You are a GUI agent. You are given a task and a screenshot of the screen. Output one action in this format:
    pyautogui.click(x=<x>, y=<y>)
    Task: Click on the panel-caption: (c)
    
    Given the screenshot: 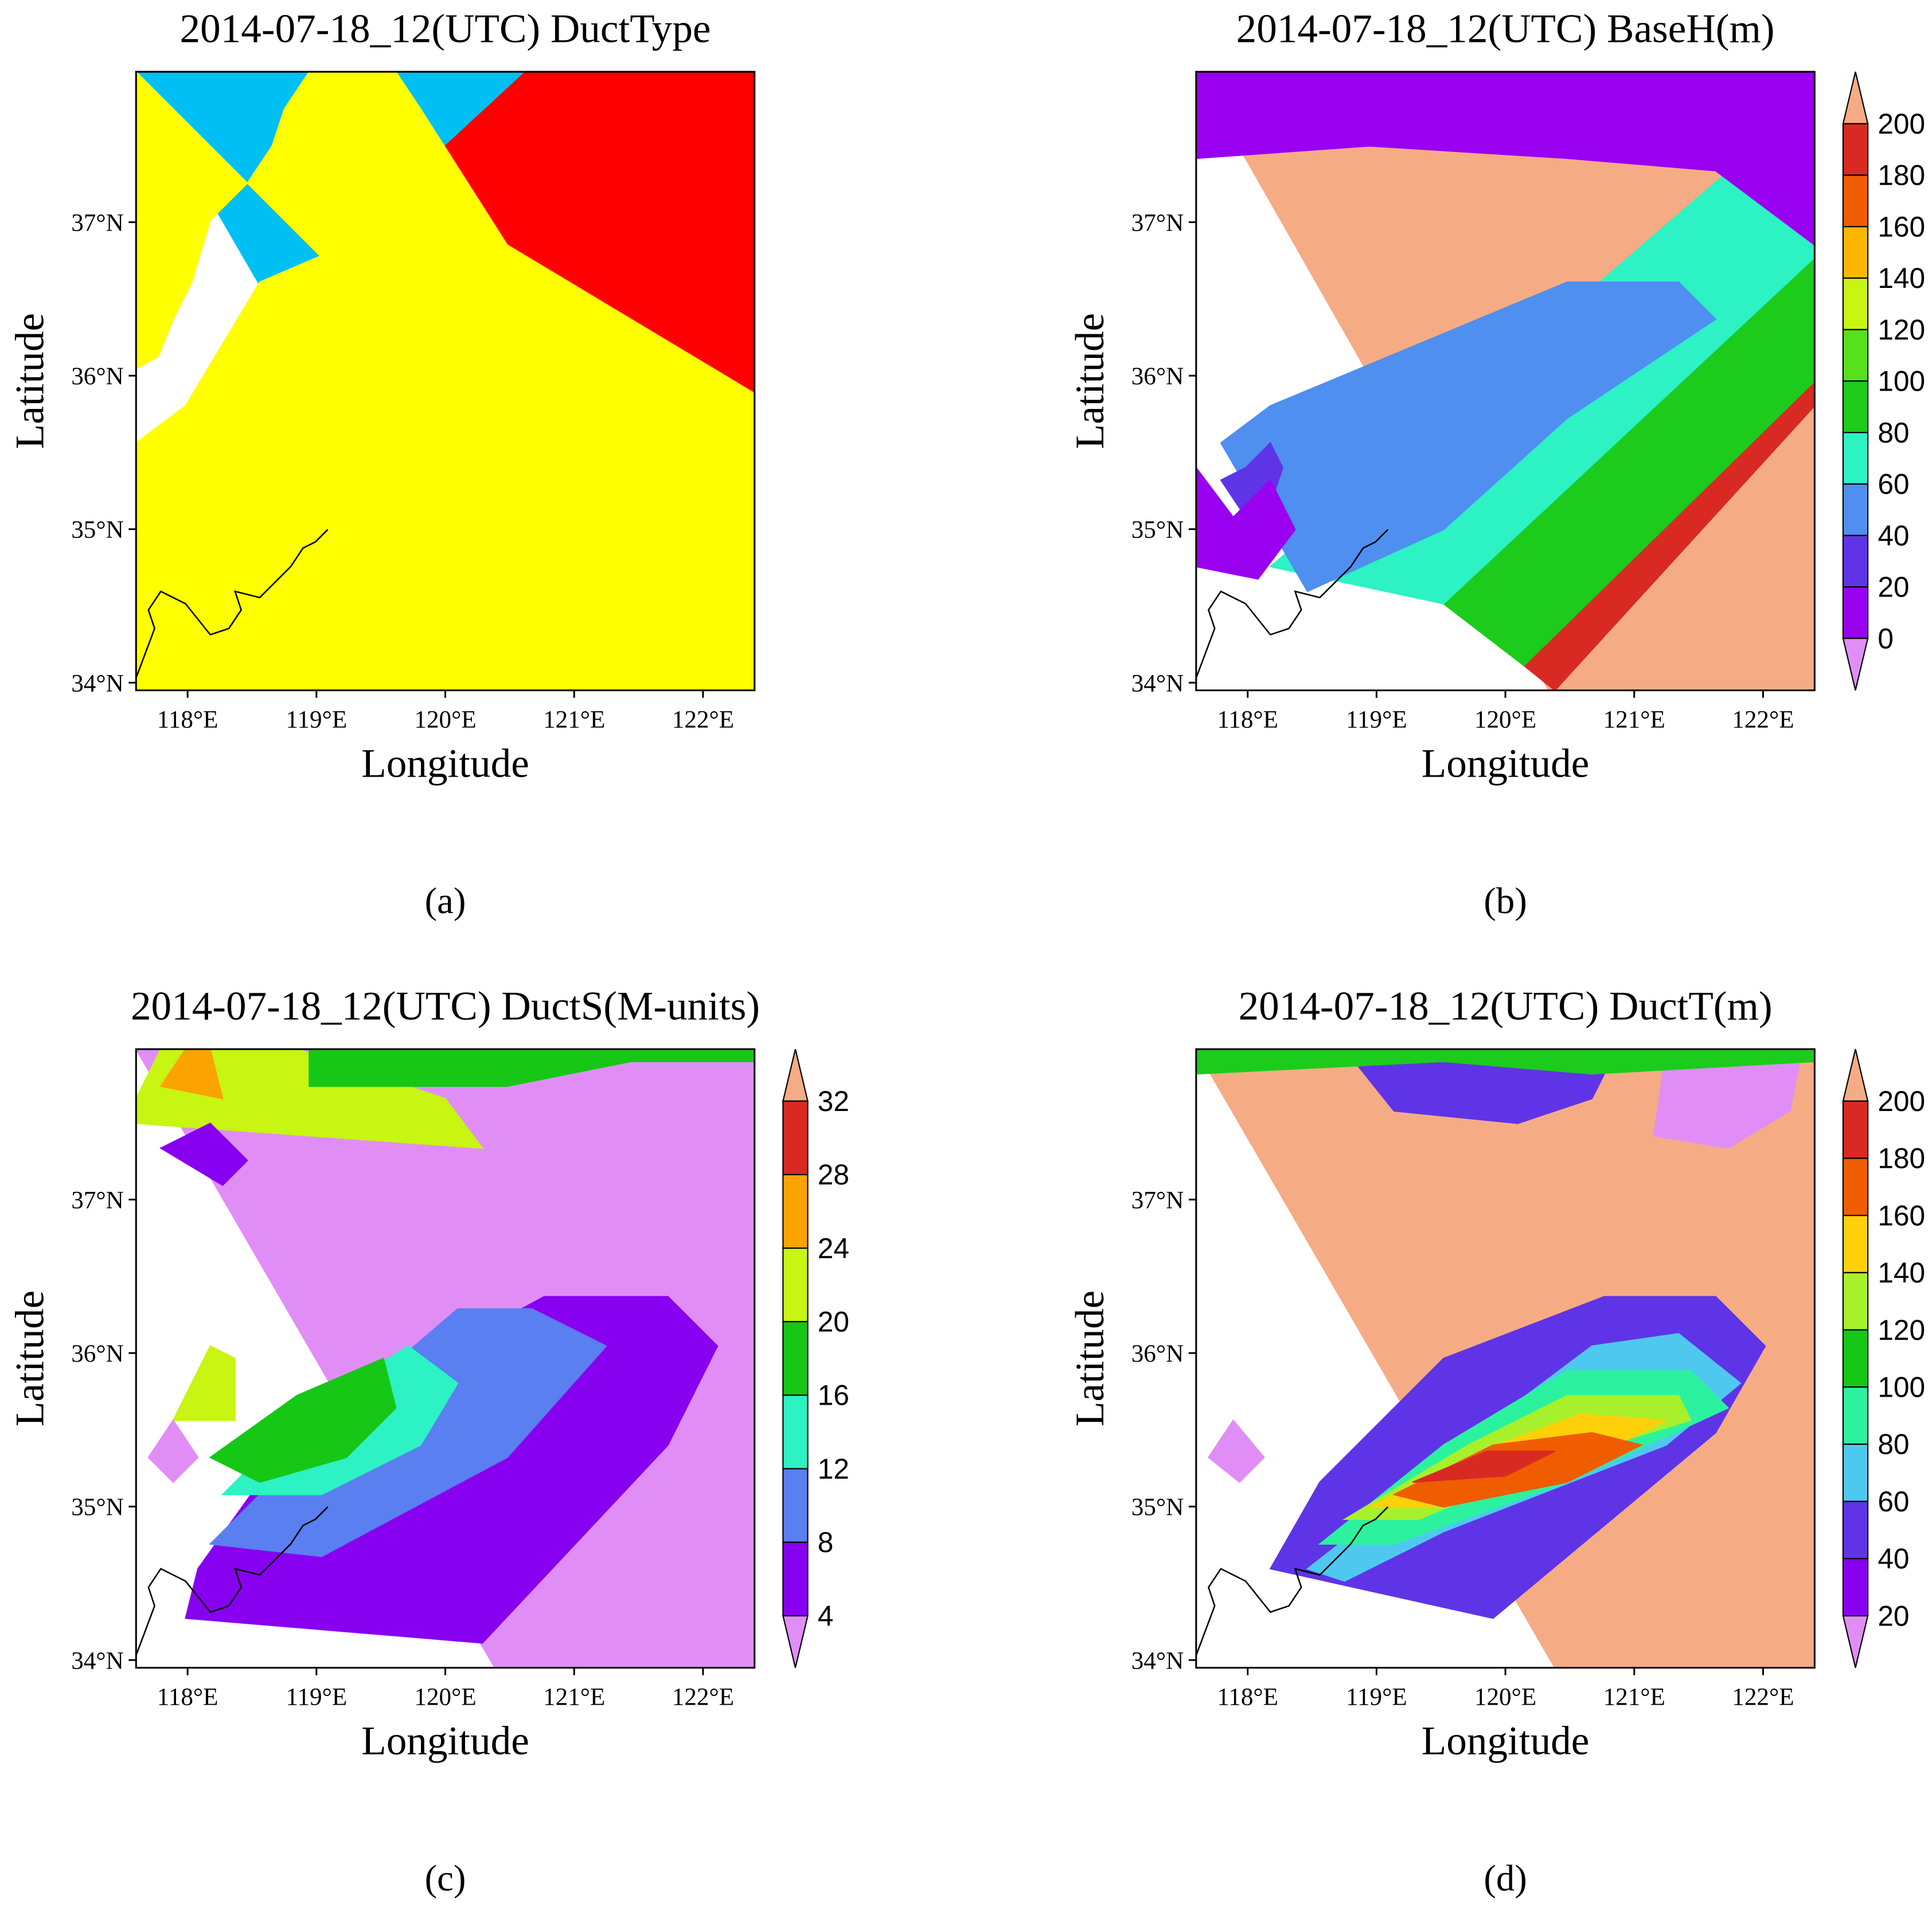 What is the action you would take?
    pyautogui.click(x=446, y=1878)
    